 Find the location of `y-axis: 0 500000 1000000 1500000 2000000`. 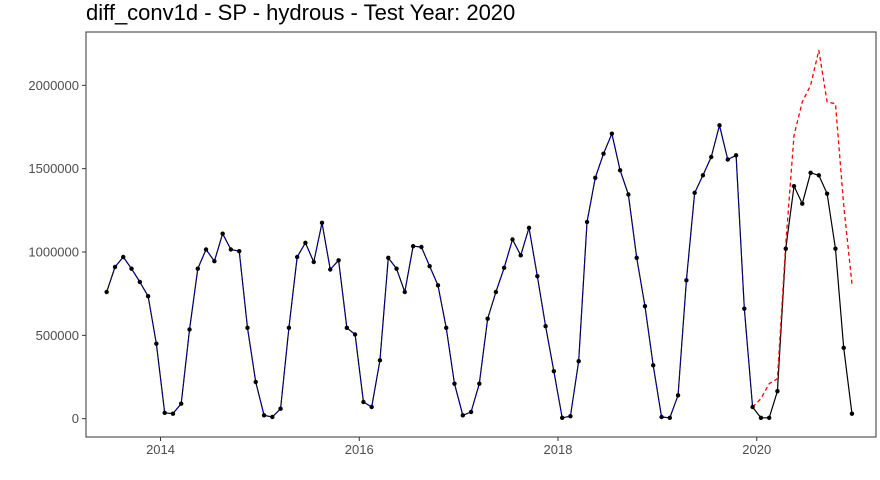

y-axis: 0 500000 1000000 1500000 2000000 is located at coordinates (57, 252).